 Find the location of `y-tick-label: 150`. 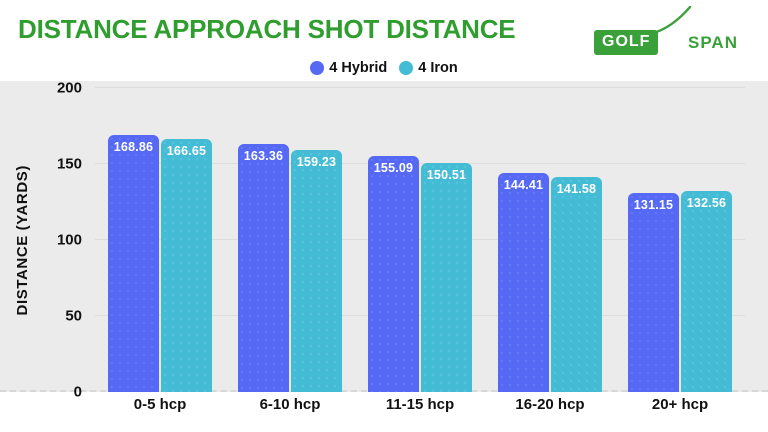

y-tick-label: 150 is located at coordinates (69, 164).